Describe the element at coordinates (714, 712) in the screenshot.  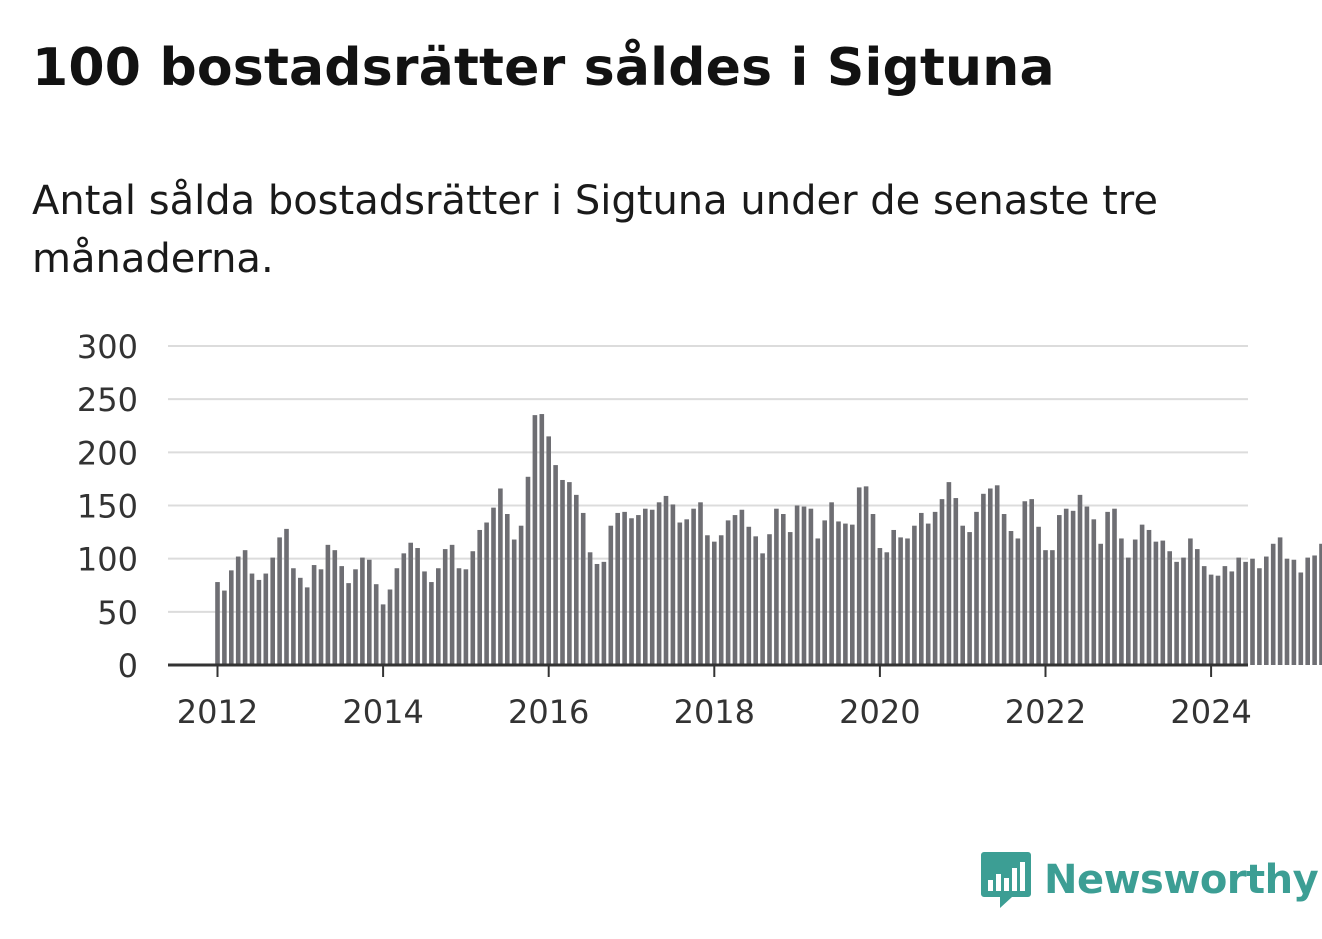
I see `x-tick-label: 2018` at that location.